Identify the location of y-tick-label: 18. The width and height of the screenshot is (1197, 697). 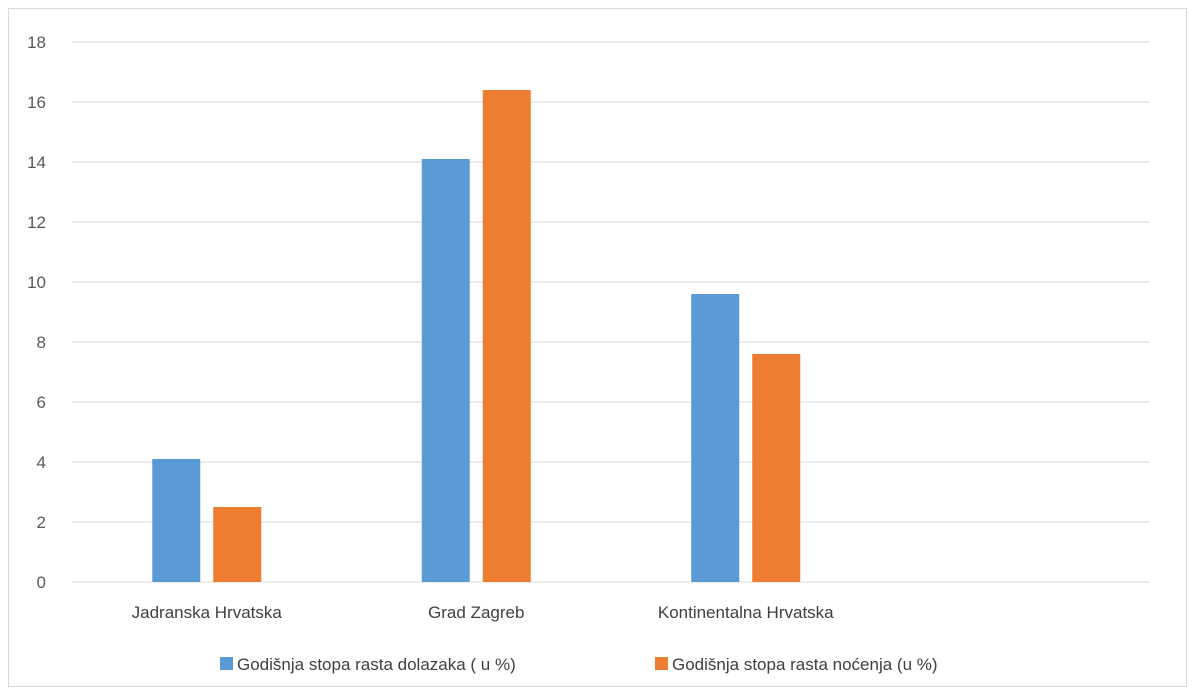
(36, 42).